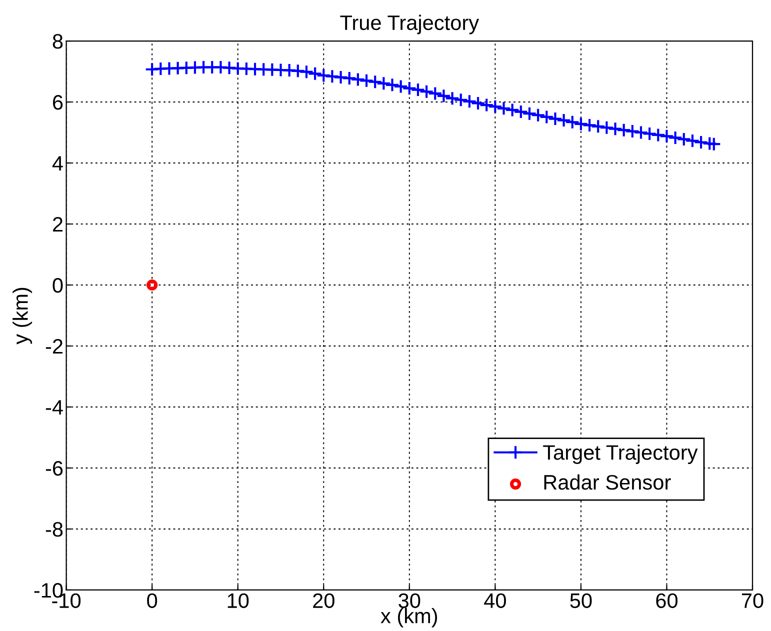 This screenshot has width=771, height=631. I want to click on y-tick-label: -4, so click(54, 407).